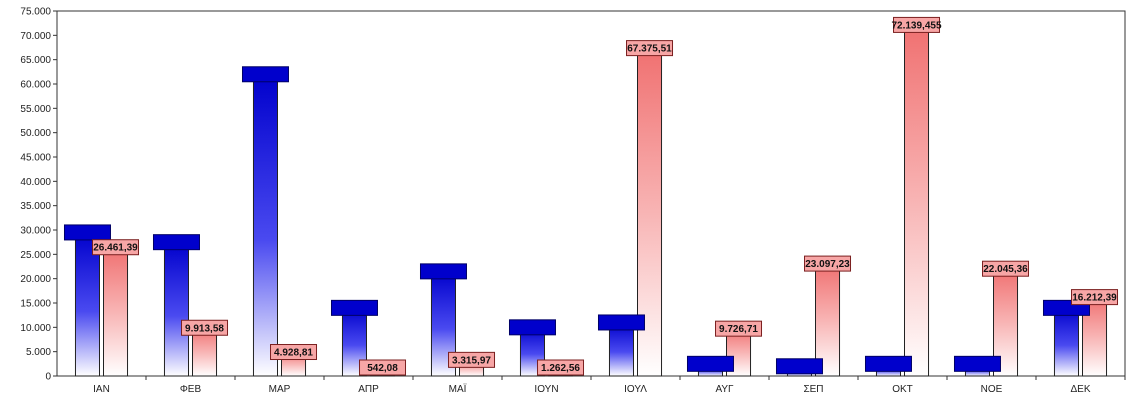 Image resolution: width=1134 pixels, height=406 pixels. I want to click on y-tick-label: 70.000, so click(35, 36).